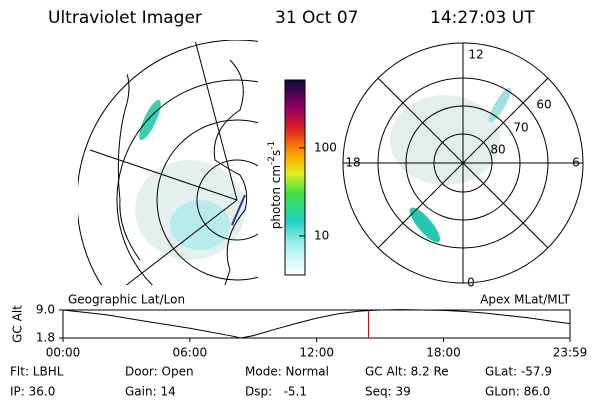  What do you see at coordinates (576, 163) in the screenshot?
I see `mlt-label: 6` at bounding box center [576, 163].